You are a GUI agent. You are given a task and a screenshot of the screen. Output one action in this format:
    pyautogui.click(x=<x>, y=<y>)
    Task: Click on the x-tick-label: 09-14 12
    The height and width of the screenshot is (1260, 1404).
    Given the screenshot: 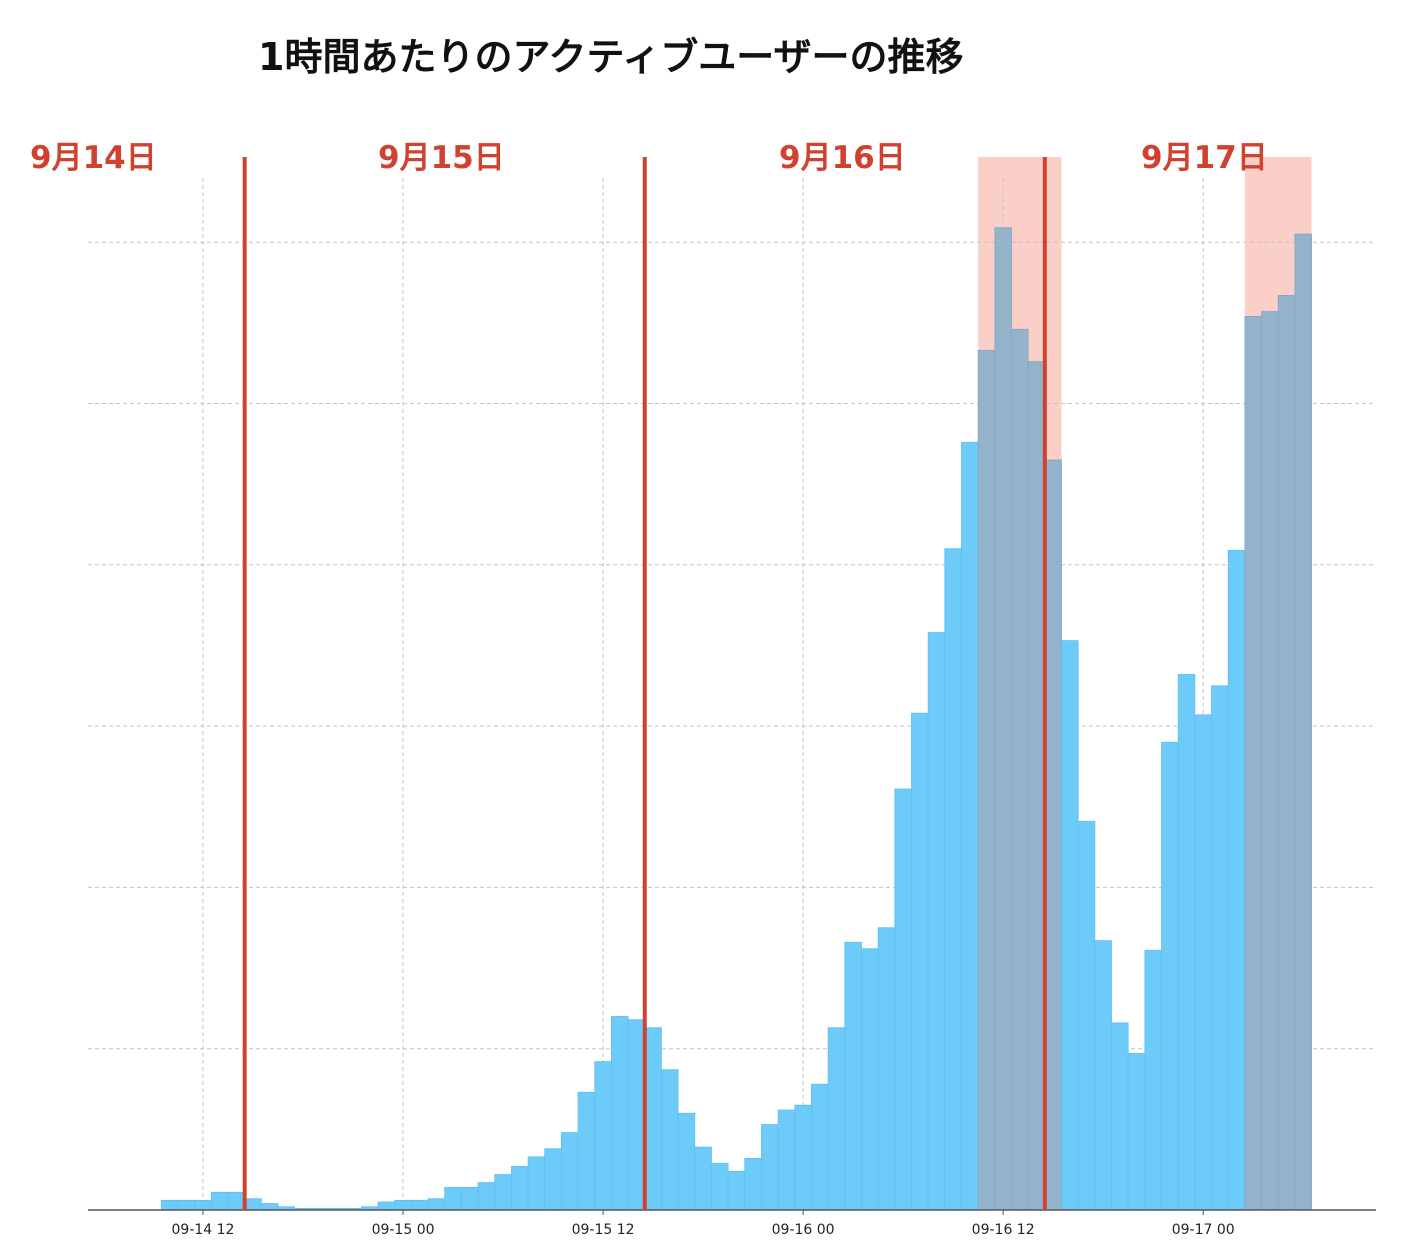 What is the action you would take?
    pyautogui.click(x=203, y=1230)
    